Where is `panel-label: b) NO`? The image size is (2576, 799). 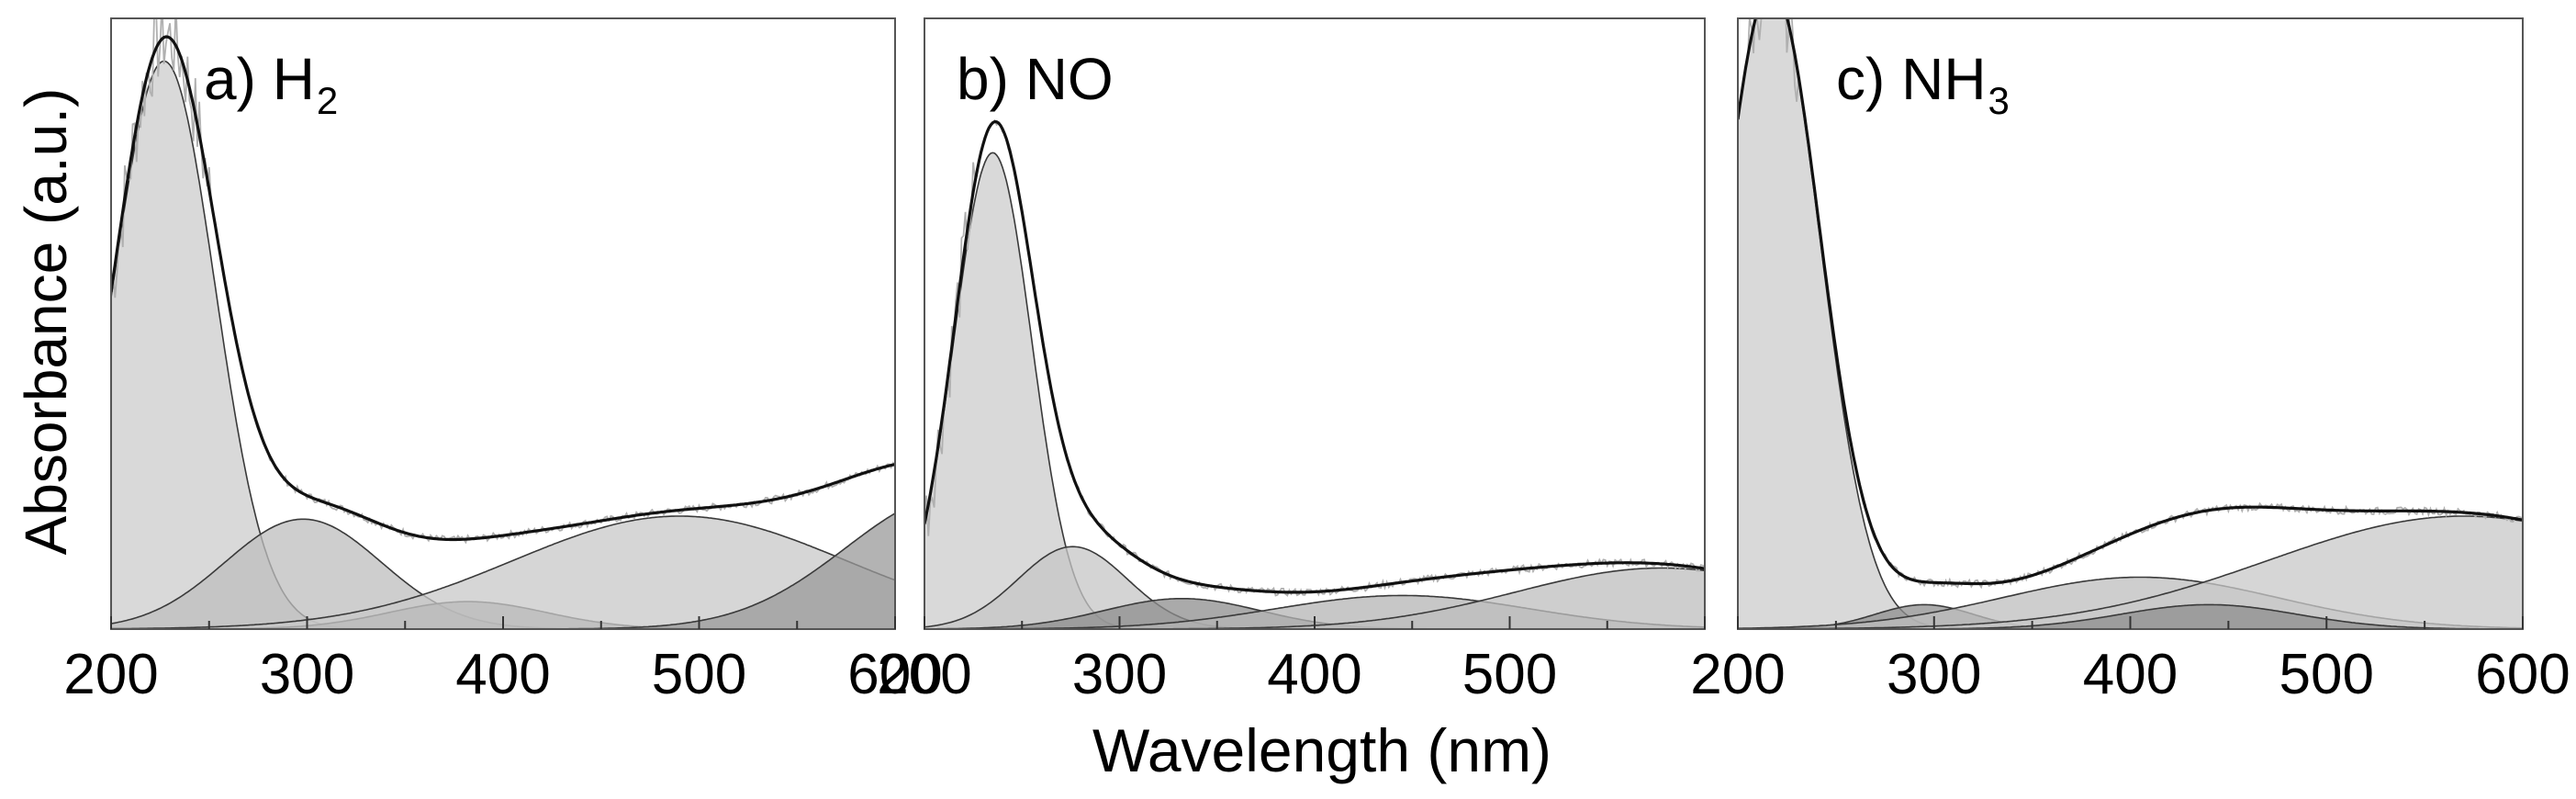
panel-label: b) NO is located at coordinates (1035, 79).